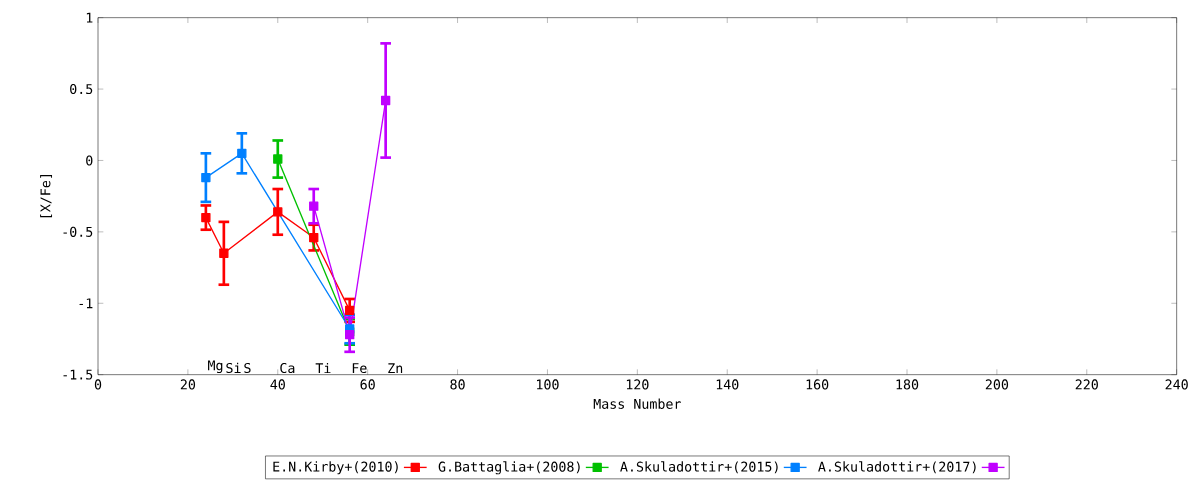 This screenshot has width=1200, height=480. What do you see at coordinates (277, 384) in the screenshot?
I see `x-tick-label: 40` at bounding box center [277, 384].